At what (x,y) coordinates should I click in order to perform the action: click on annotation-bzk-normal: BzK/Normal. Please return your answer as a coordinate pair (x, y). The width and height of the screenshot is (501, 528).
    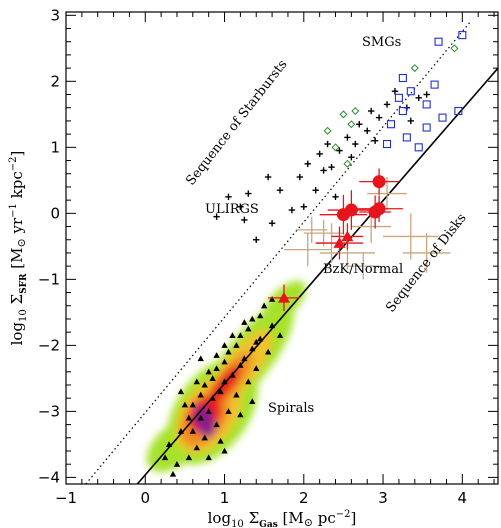
    Looking at the image, I should click on (363, 269).